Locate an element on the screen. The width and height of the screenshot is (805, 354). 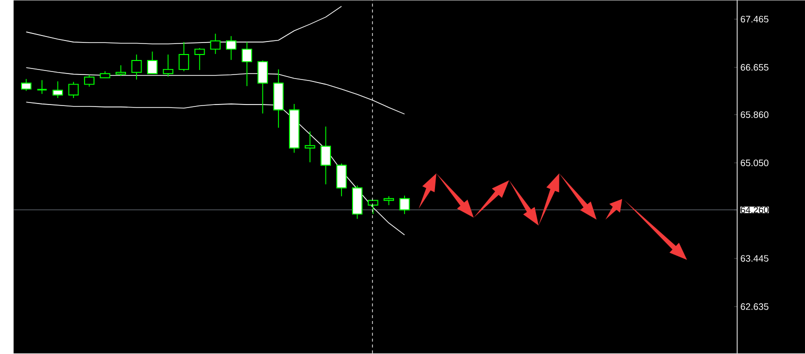
y-tick-label: 65.860 is located at coordinates (754, 115).